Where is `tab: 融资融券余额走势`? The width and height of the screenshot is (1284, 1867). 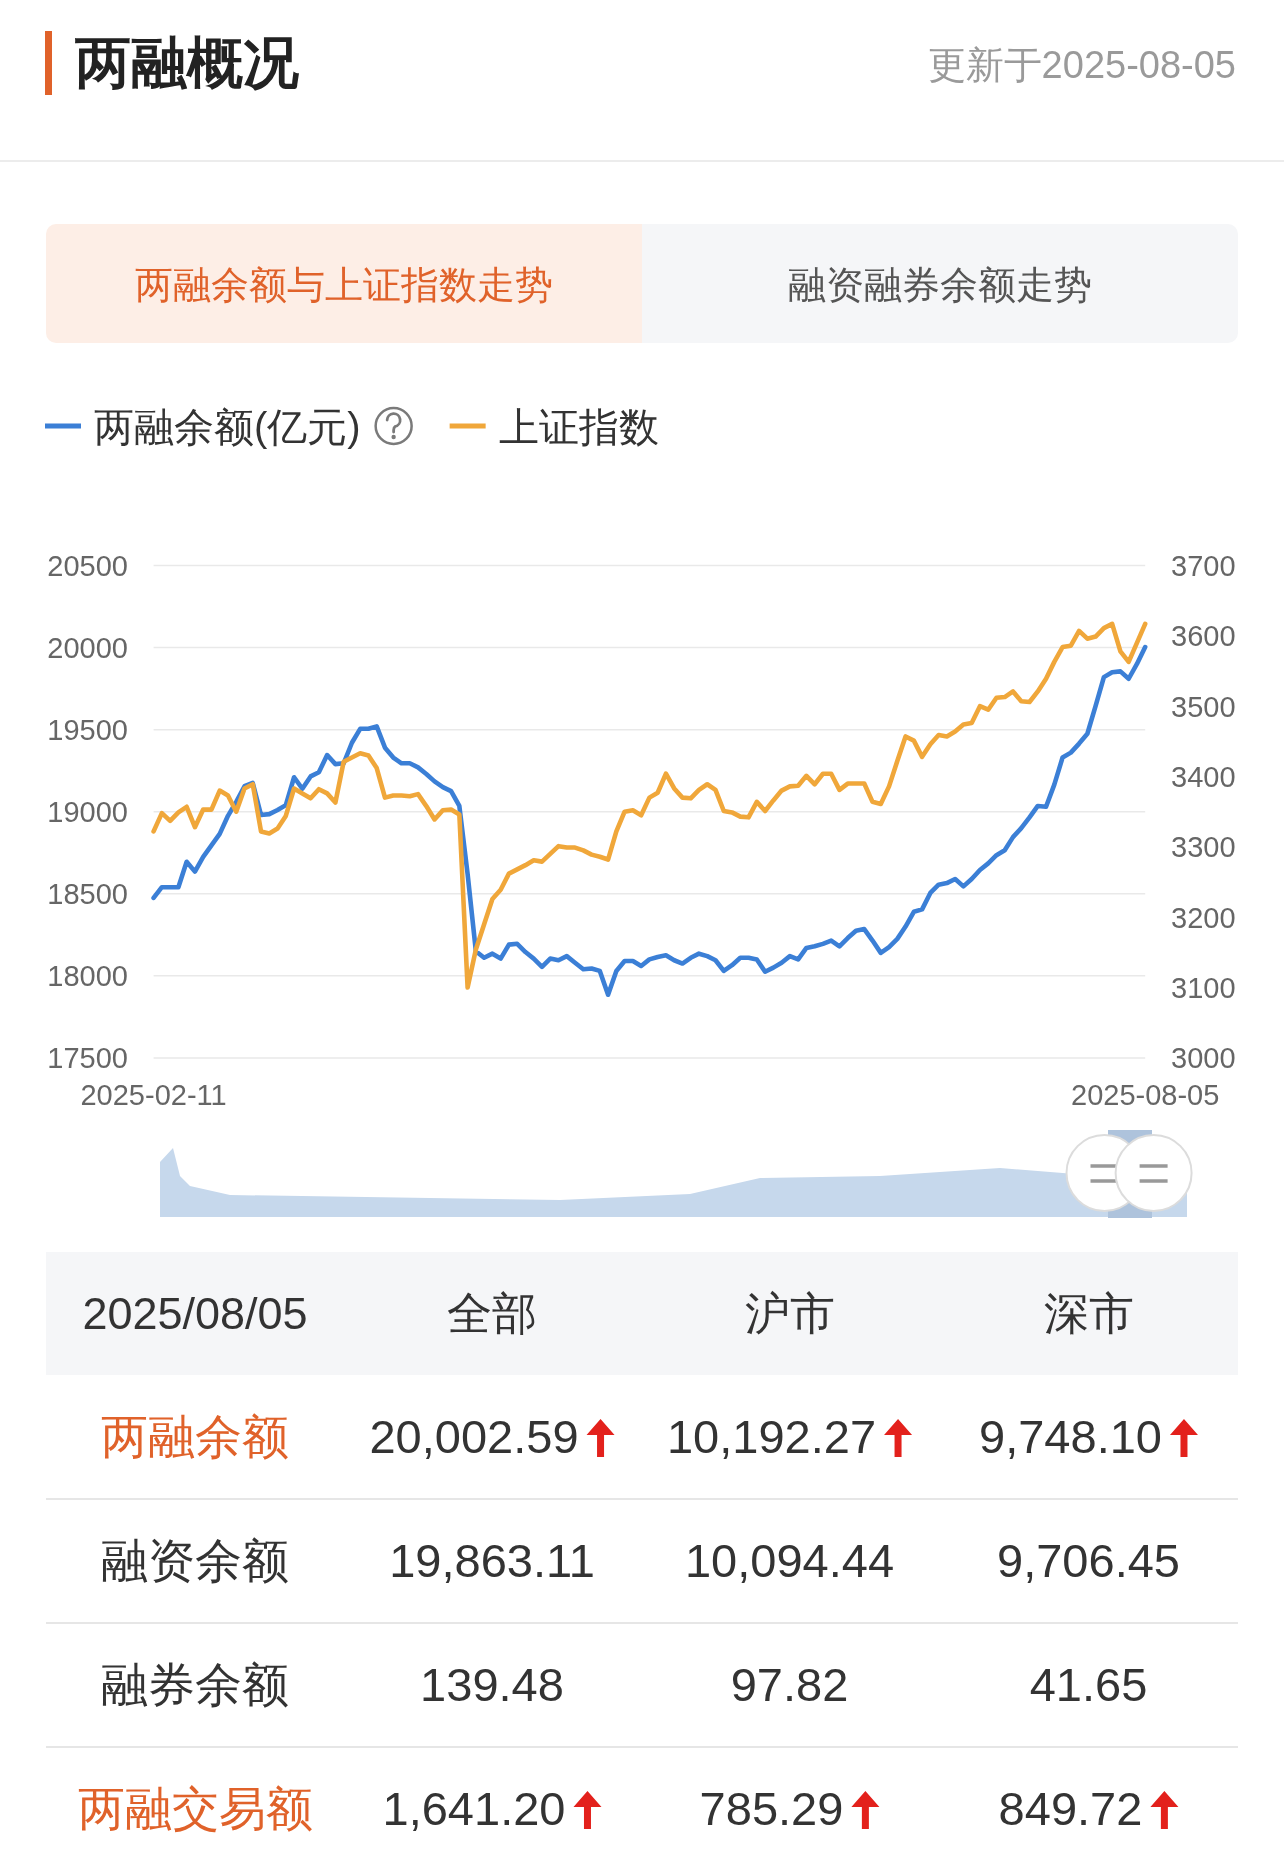 tab: 融资融券余额走势 is located at coordinates (940, 283).